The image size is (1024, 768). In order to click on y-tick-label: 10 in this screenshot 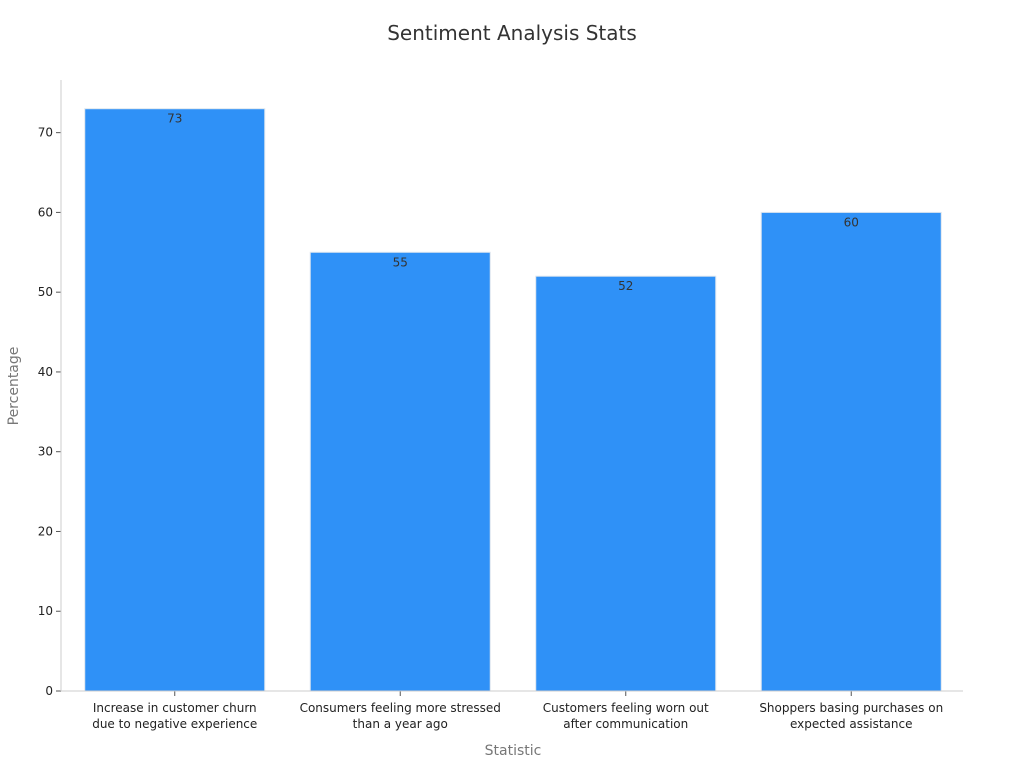, I will do `click(45, 611)`.